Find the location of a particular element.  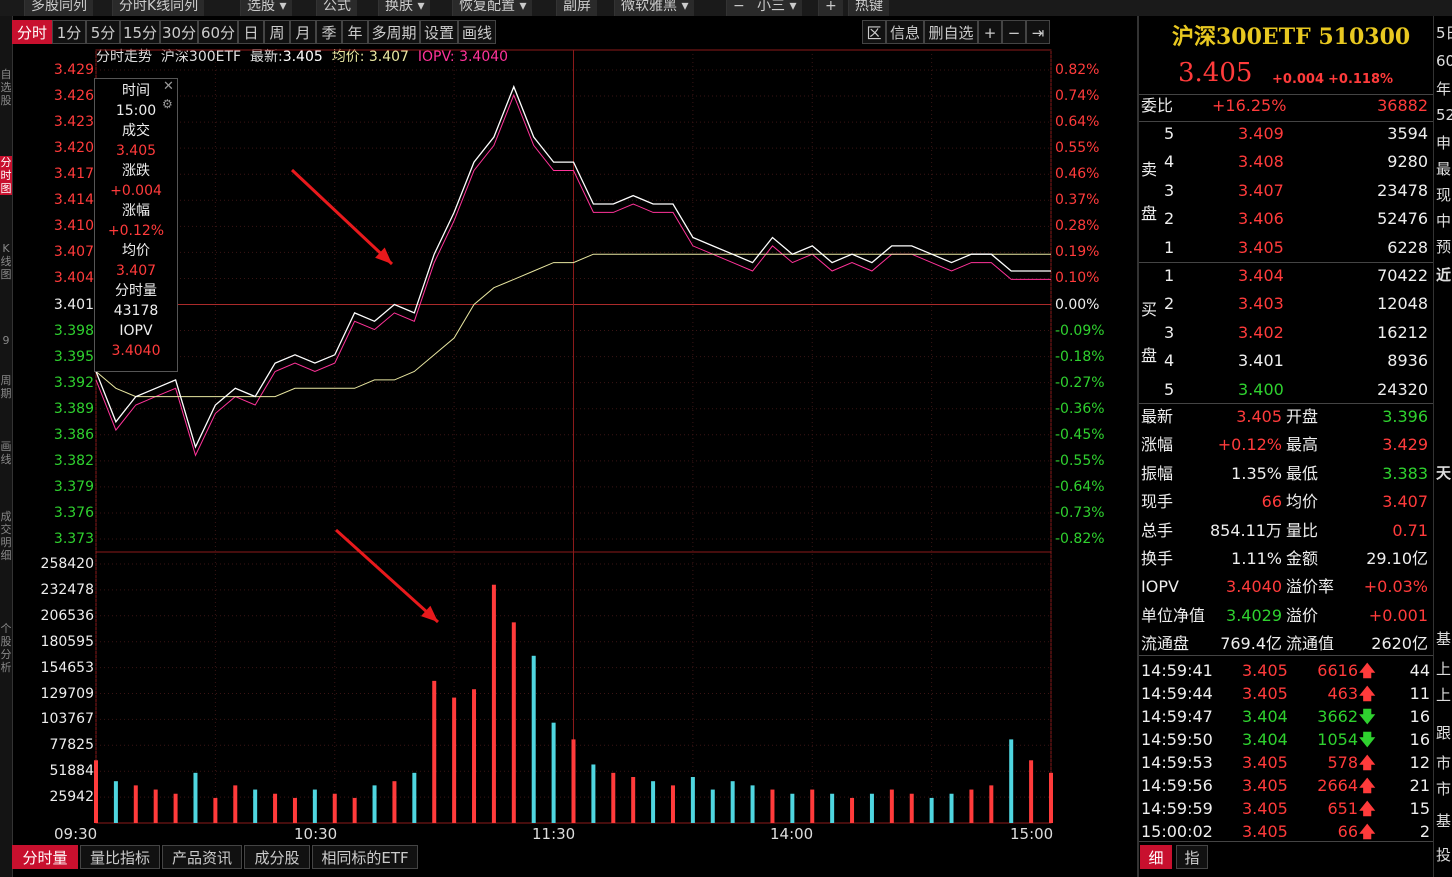

toolbar-item-1: 分时K线同列 is located at coordinates (158, 8).